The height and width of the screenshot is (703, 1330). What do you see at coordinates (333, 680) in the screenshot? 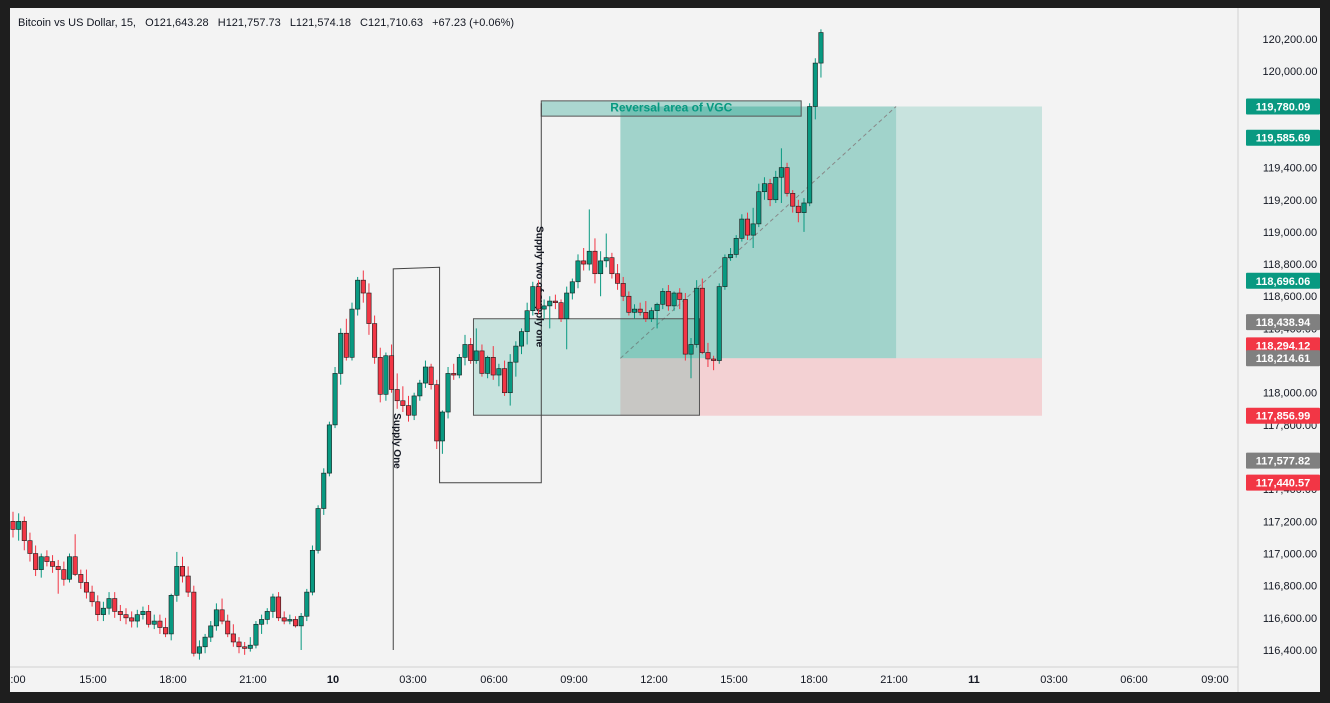
I see `x-tick-label: 10` at bounding box center [333, 680].